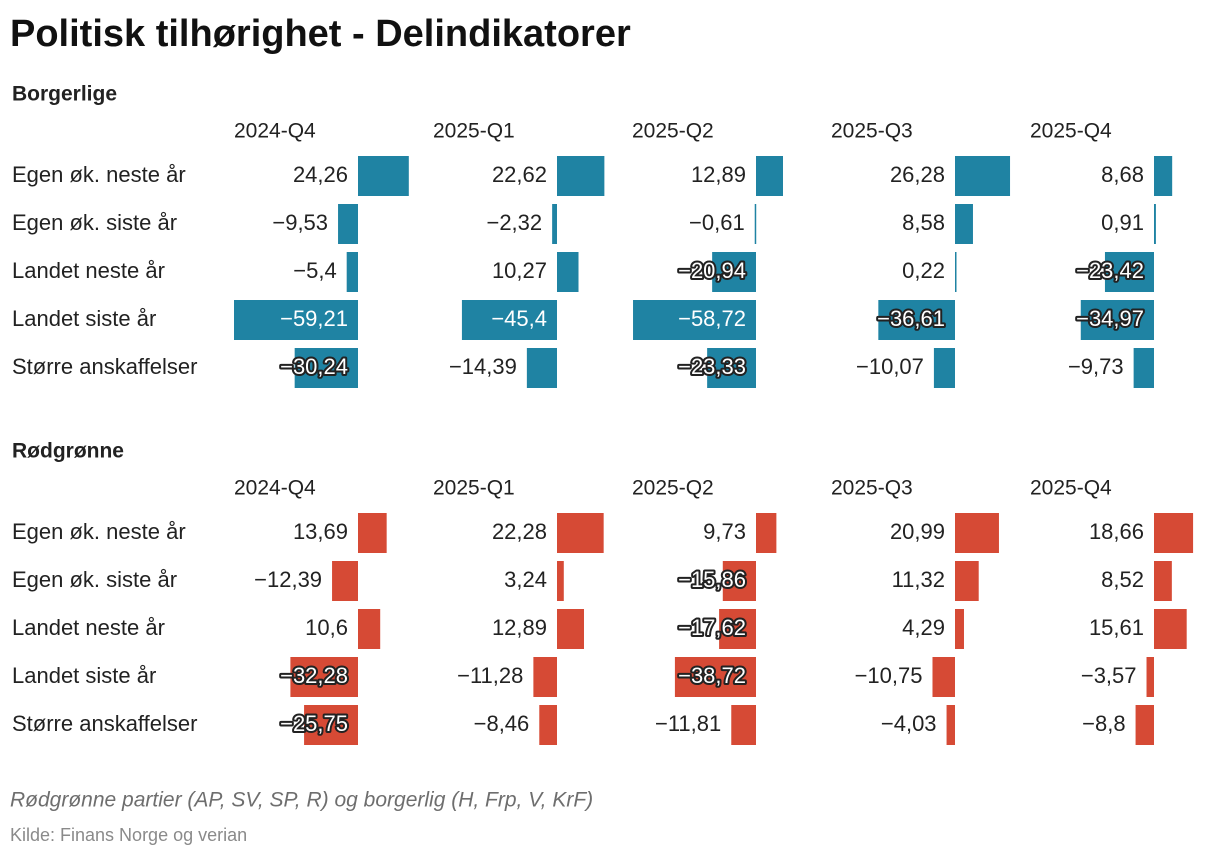 The height and width of the screenshot is (860, 1220). I want to click on value-label: −59,21, so click(314, 318).